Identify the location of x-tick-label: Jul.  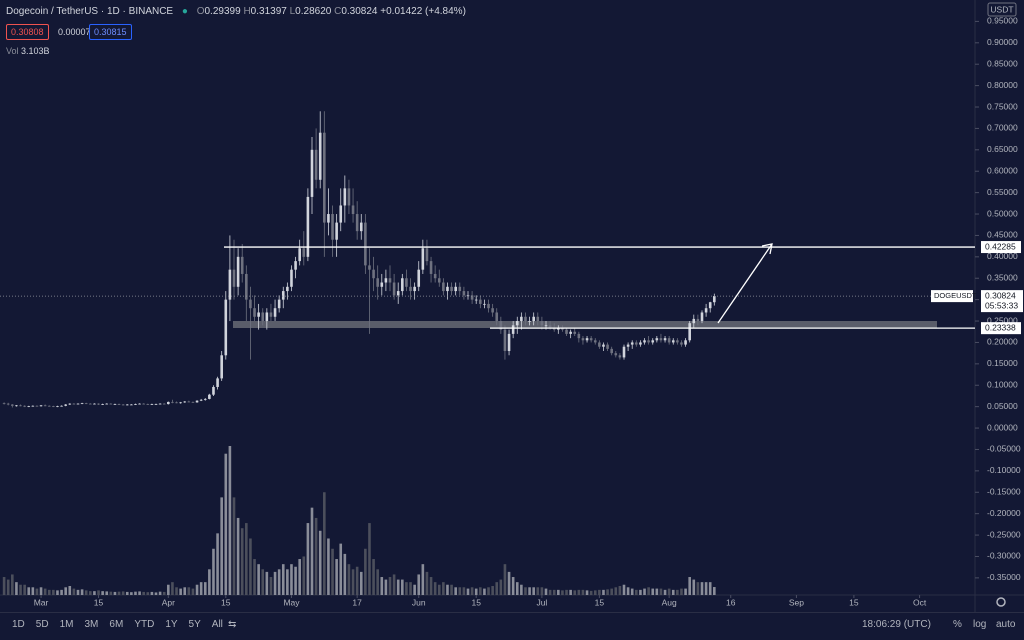
(541, 602).